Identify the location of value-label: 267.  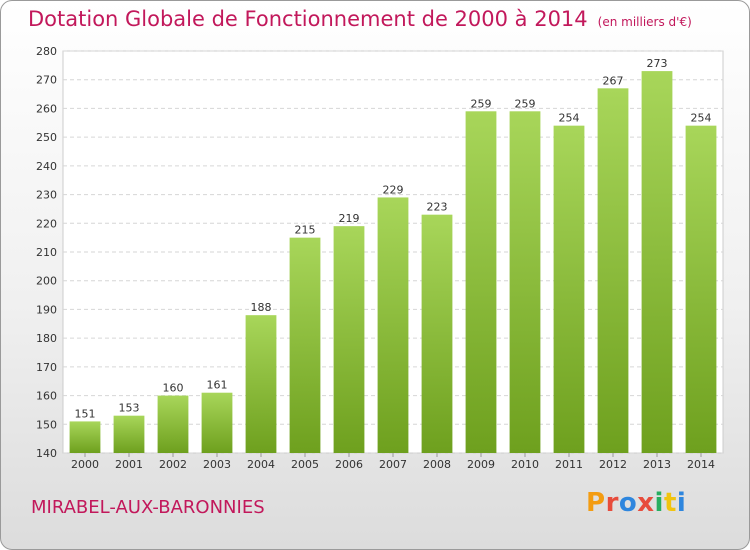
(613, 80).